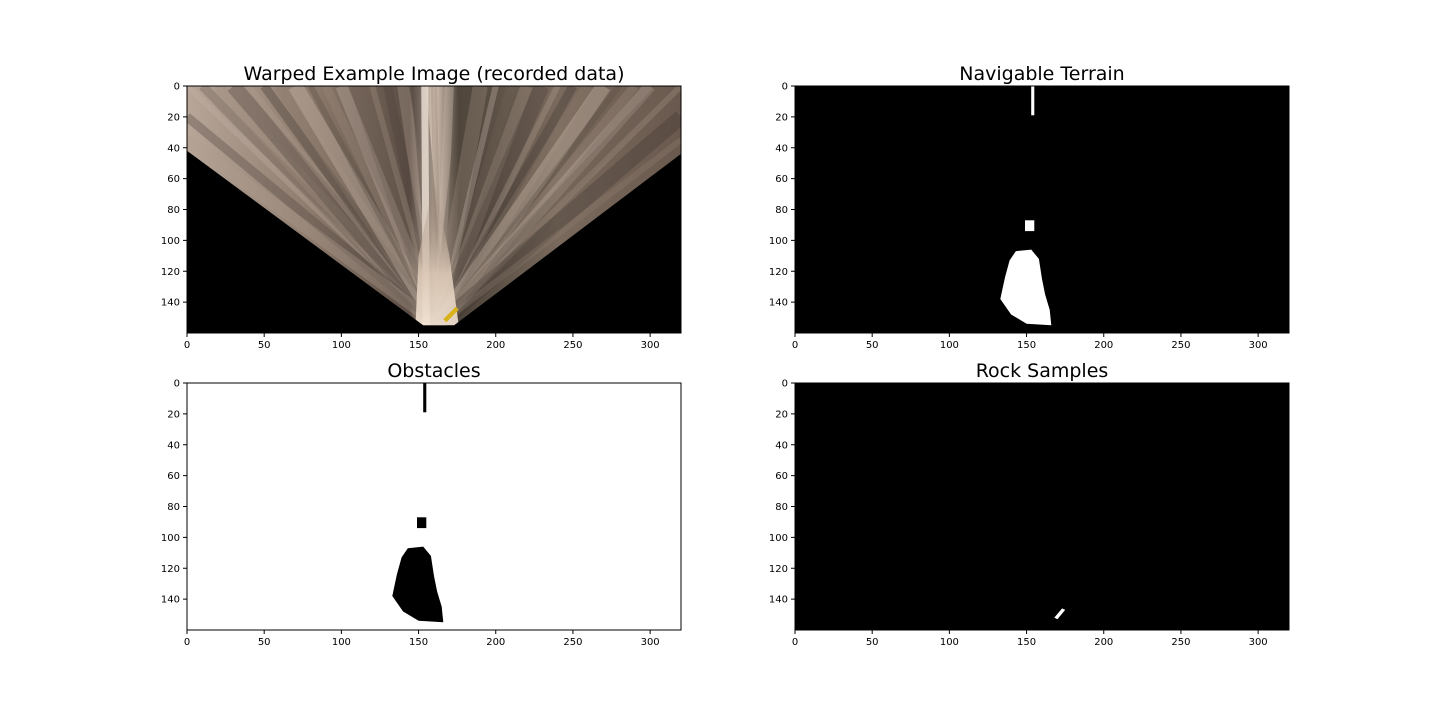  What do you see at coordinates (451, 314) in the screenshot?
I see `rock-sample` at bounding box center [451, 314].